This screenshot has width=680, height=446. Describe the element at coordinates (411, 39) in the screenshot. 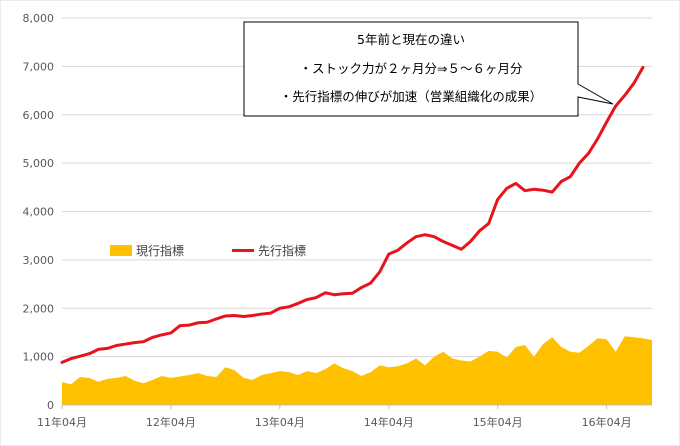

I see `callout-title: 5年前と現在の違い` at that location.